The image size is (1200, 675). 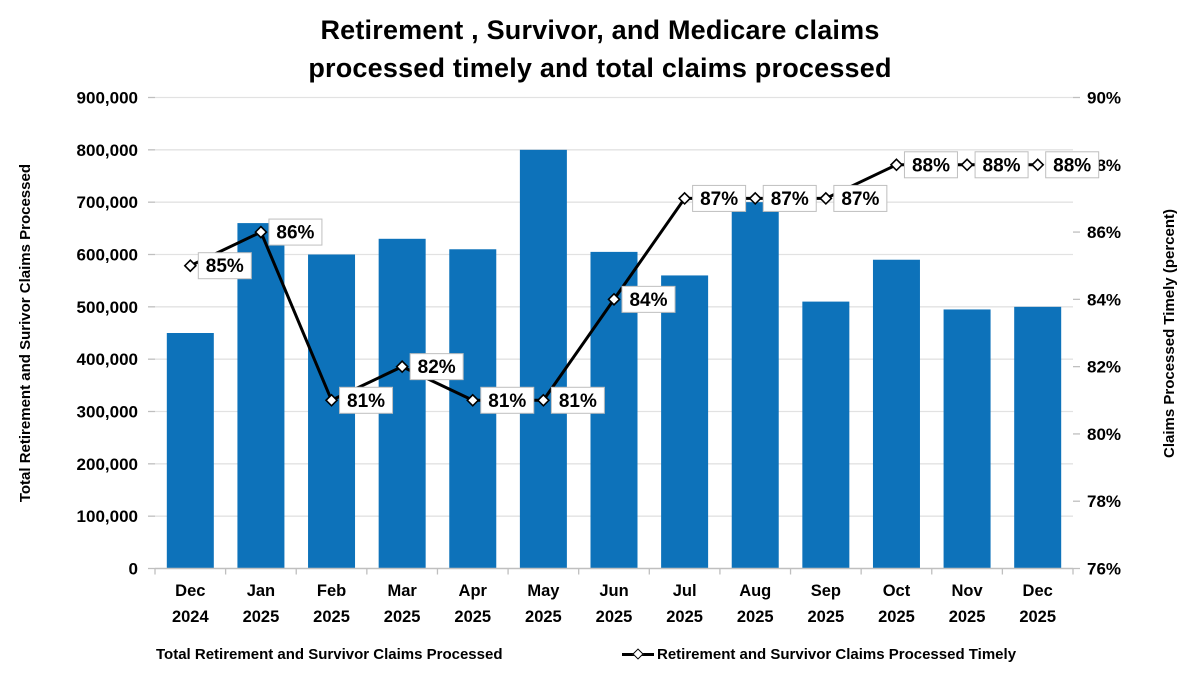 What do you see at coordinates (1104, 299) in the screenshot?
I see `right-axis-tick-label: 84%` at bounding box center [1104, 299].